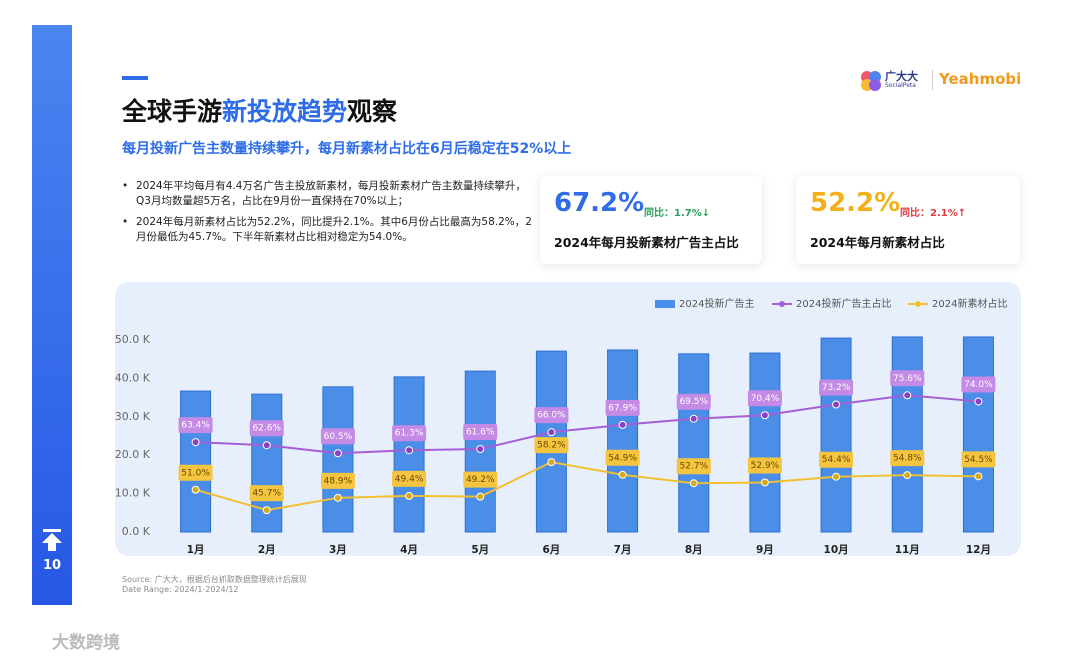  What do you see at coordinates (871, 81) in the screenshot?
I see `logo-icon` at bounding box center [871, 81].